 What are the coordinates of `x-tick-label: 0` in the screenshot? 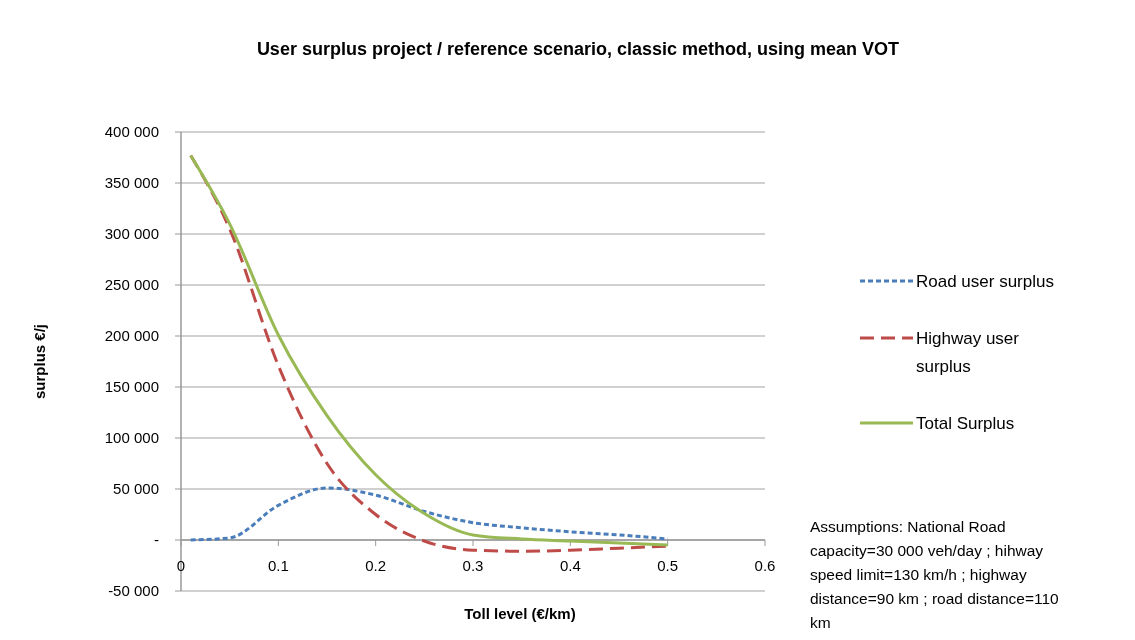 It's located at (181, 565).